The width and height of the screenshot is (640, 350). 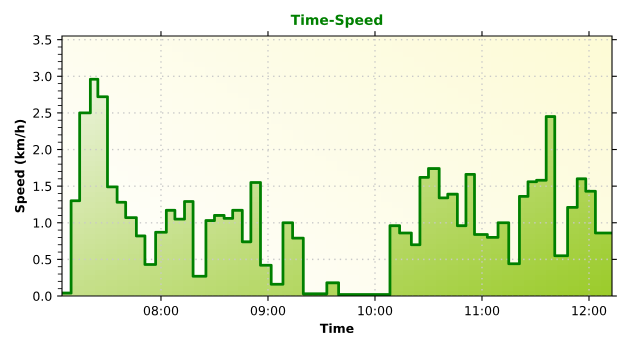 I want to click on y-tick-label: 1.0, so click(x=43, y=223).